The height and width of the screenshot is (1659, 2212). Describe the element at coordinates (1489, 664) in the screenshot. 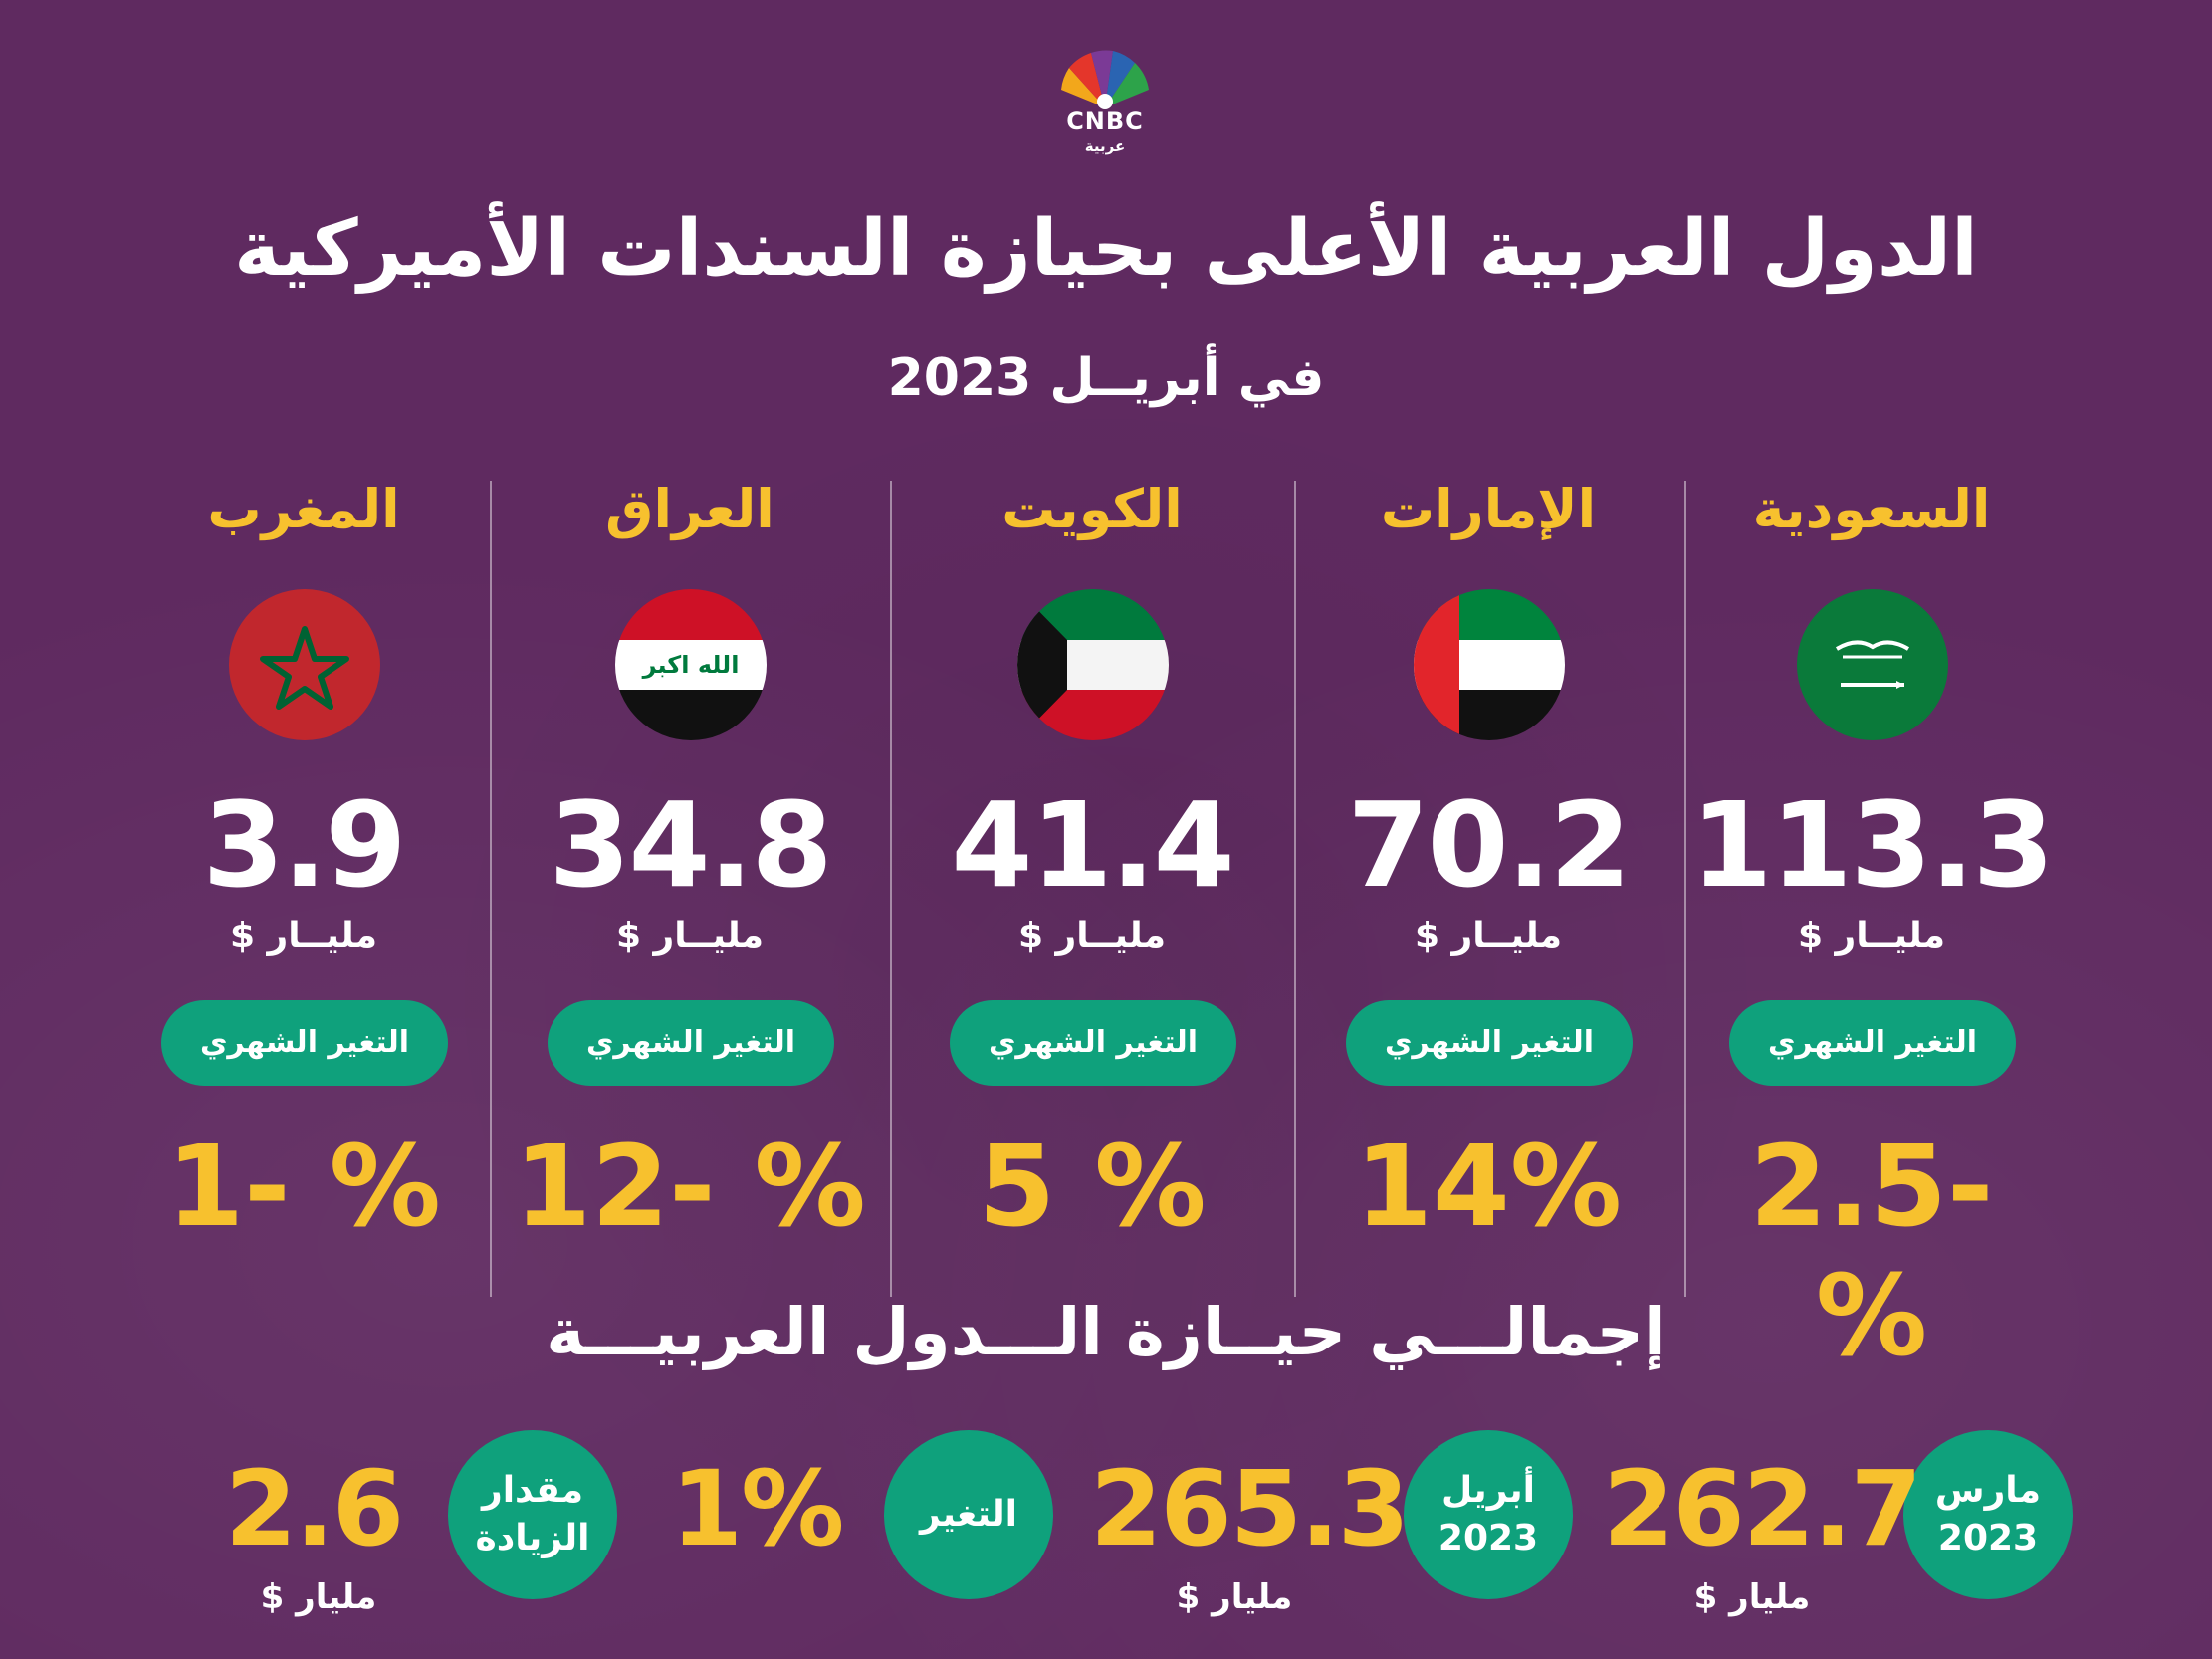

I see `uae-flag-icon` at that location.